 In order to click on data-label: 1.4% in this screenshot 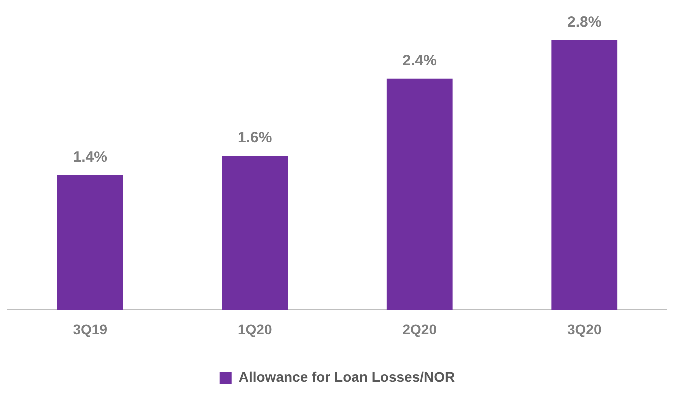, I will do `click(90, 157)`.